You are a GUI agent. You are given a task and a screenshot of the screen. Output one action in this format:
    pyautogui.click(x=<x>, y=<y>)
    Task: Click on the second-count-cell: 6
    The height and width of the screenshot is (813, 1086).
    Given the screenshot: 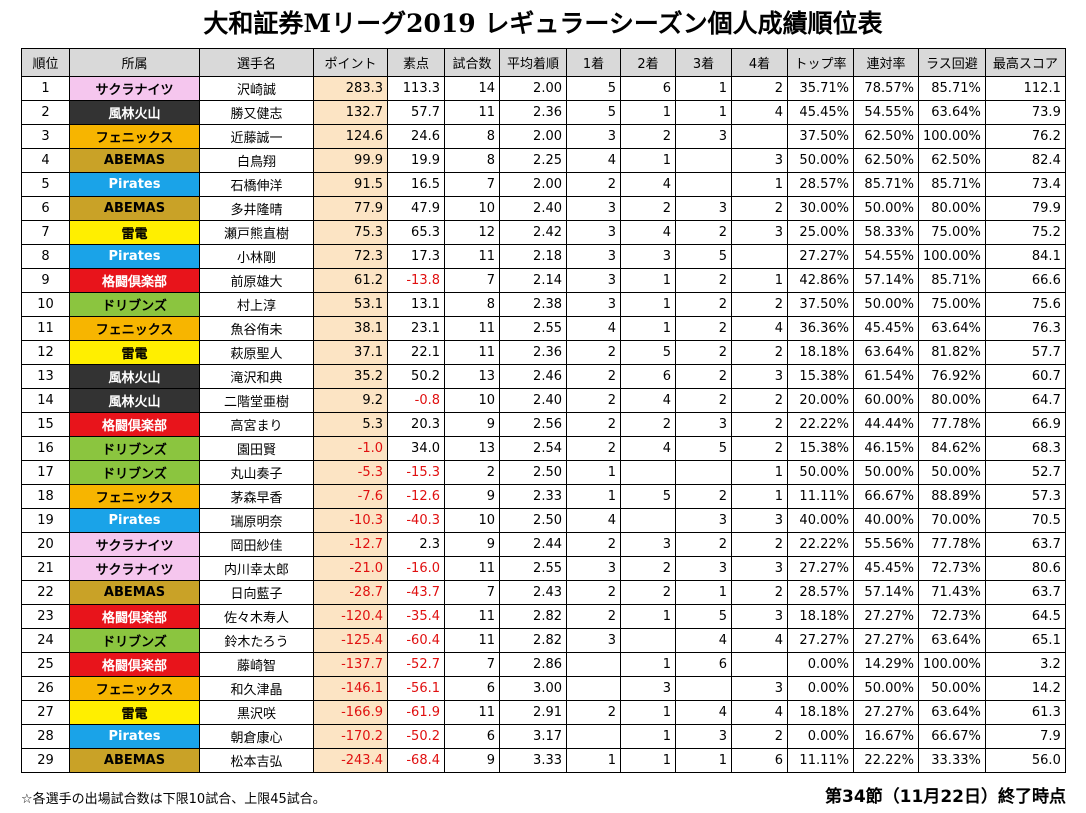 What is the action you would take?
    pyautogui.click(x=648, y=88)
    